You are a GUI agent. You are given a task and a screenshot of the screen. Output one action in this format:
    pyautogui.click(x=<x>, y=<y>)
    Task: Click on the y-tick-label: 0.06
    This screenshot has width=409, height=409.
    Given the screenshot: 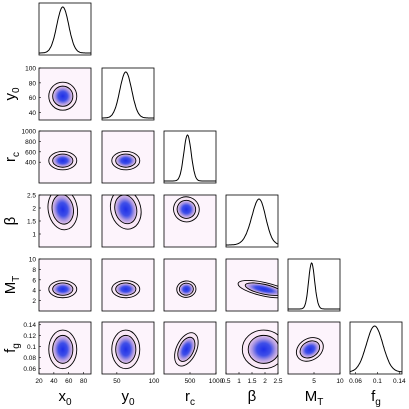 What is the action you would take?
    pyautogui.click(x=29, y=369)
    